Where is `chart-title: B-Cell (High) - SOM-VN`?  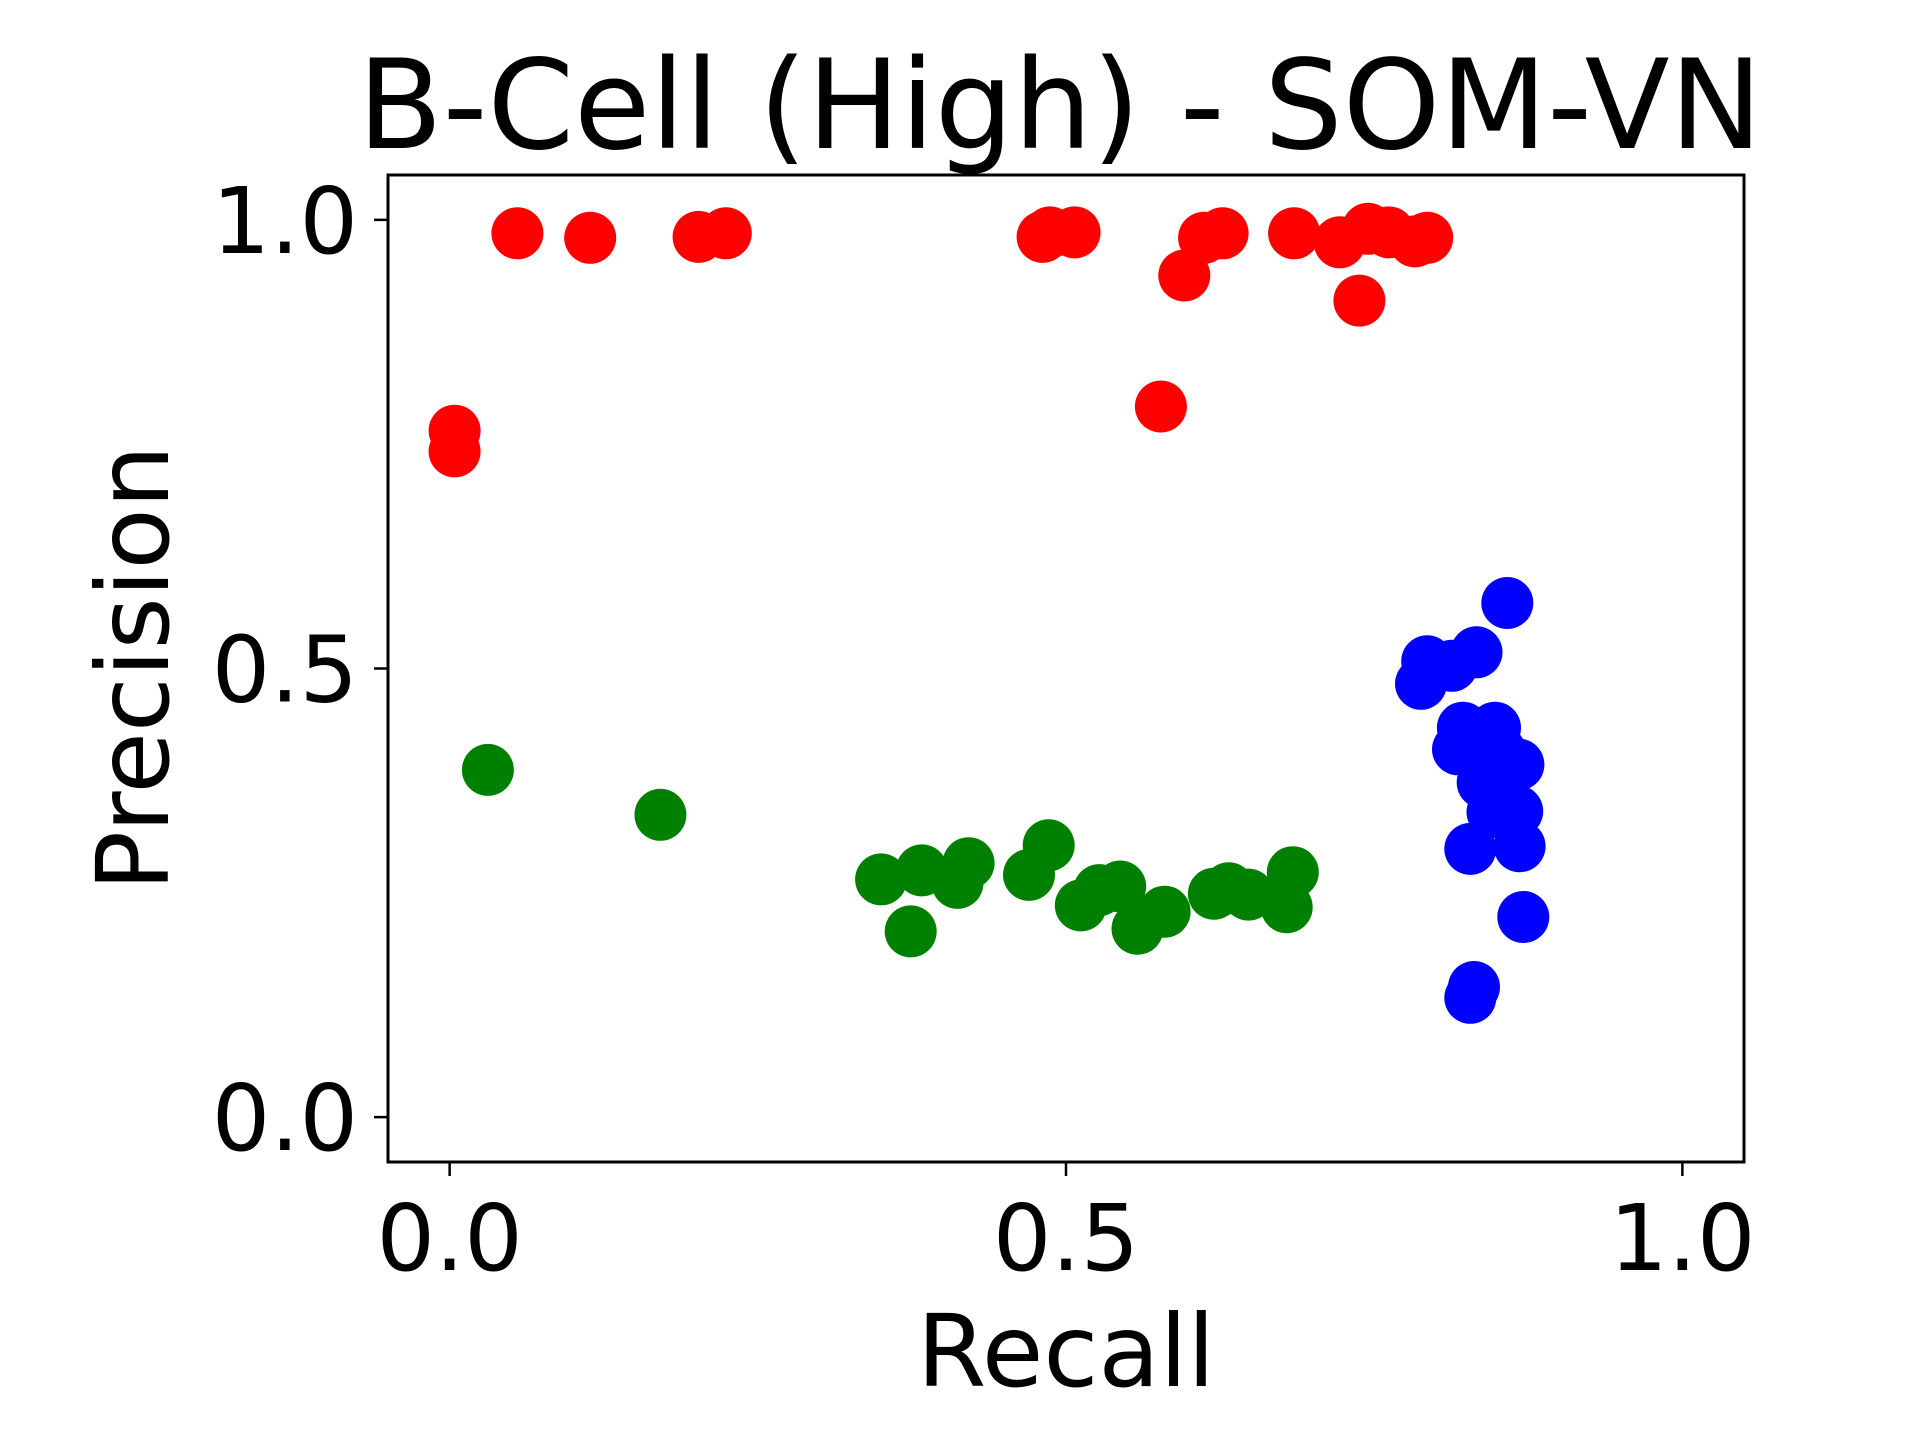
chart-title: B-Cell (High) - SOM-VN is located at coordinates (1060, 106).